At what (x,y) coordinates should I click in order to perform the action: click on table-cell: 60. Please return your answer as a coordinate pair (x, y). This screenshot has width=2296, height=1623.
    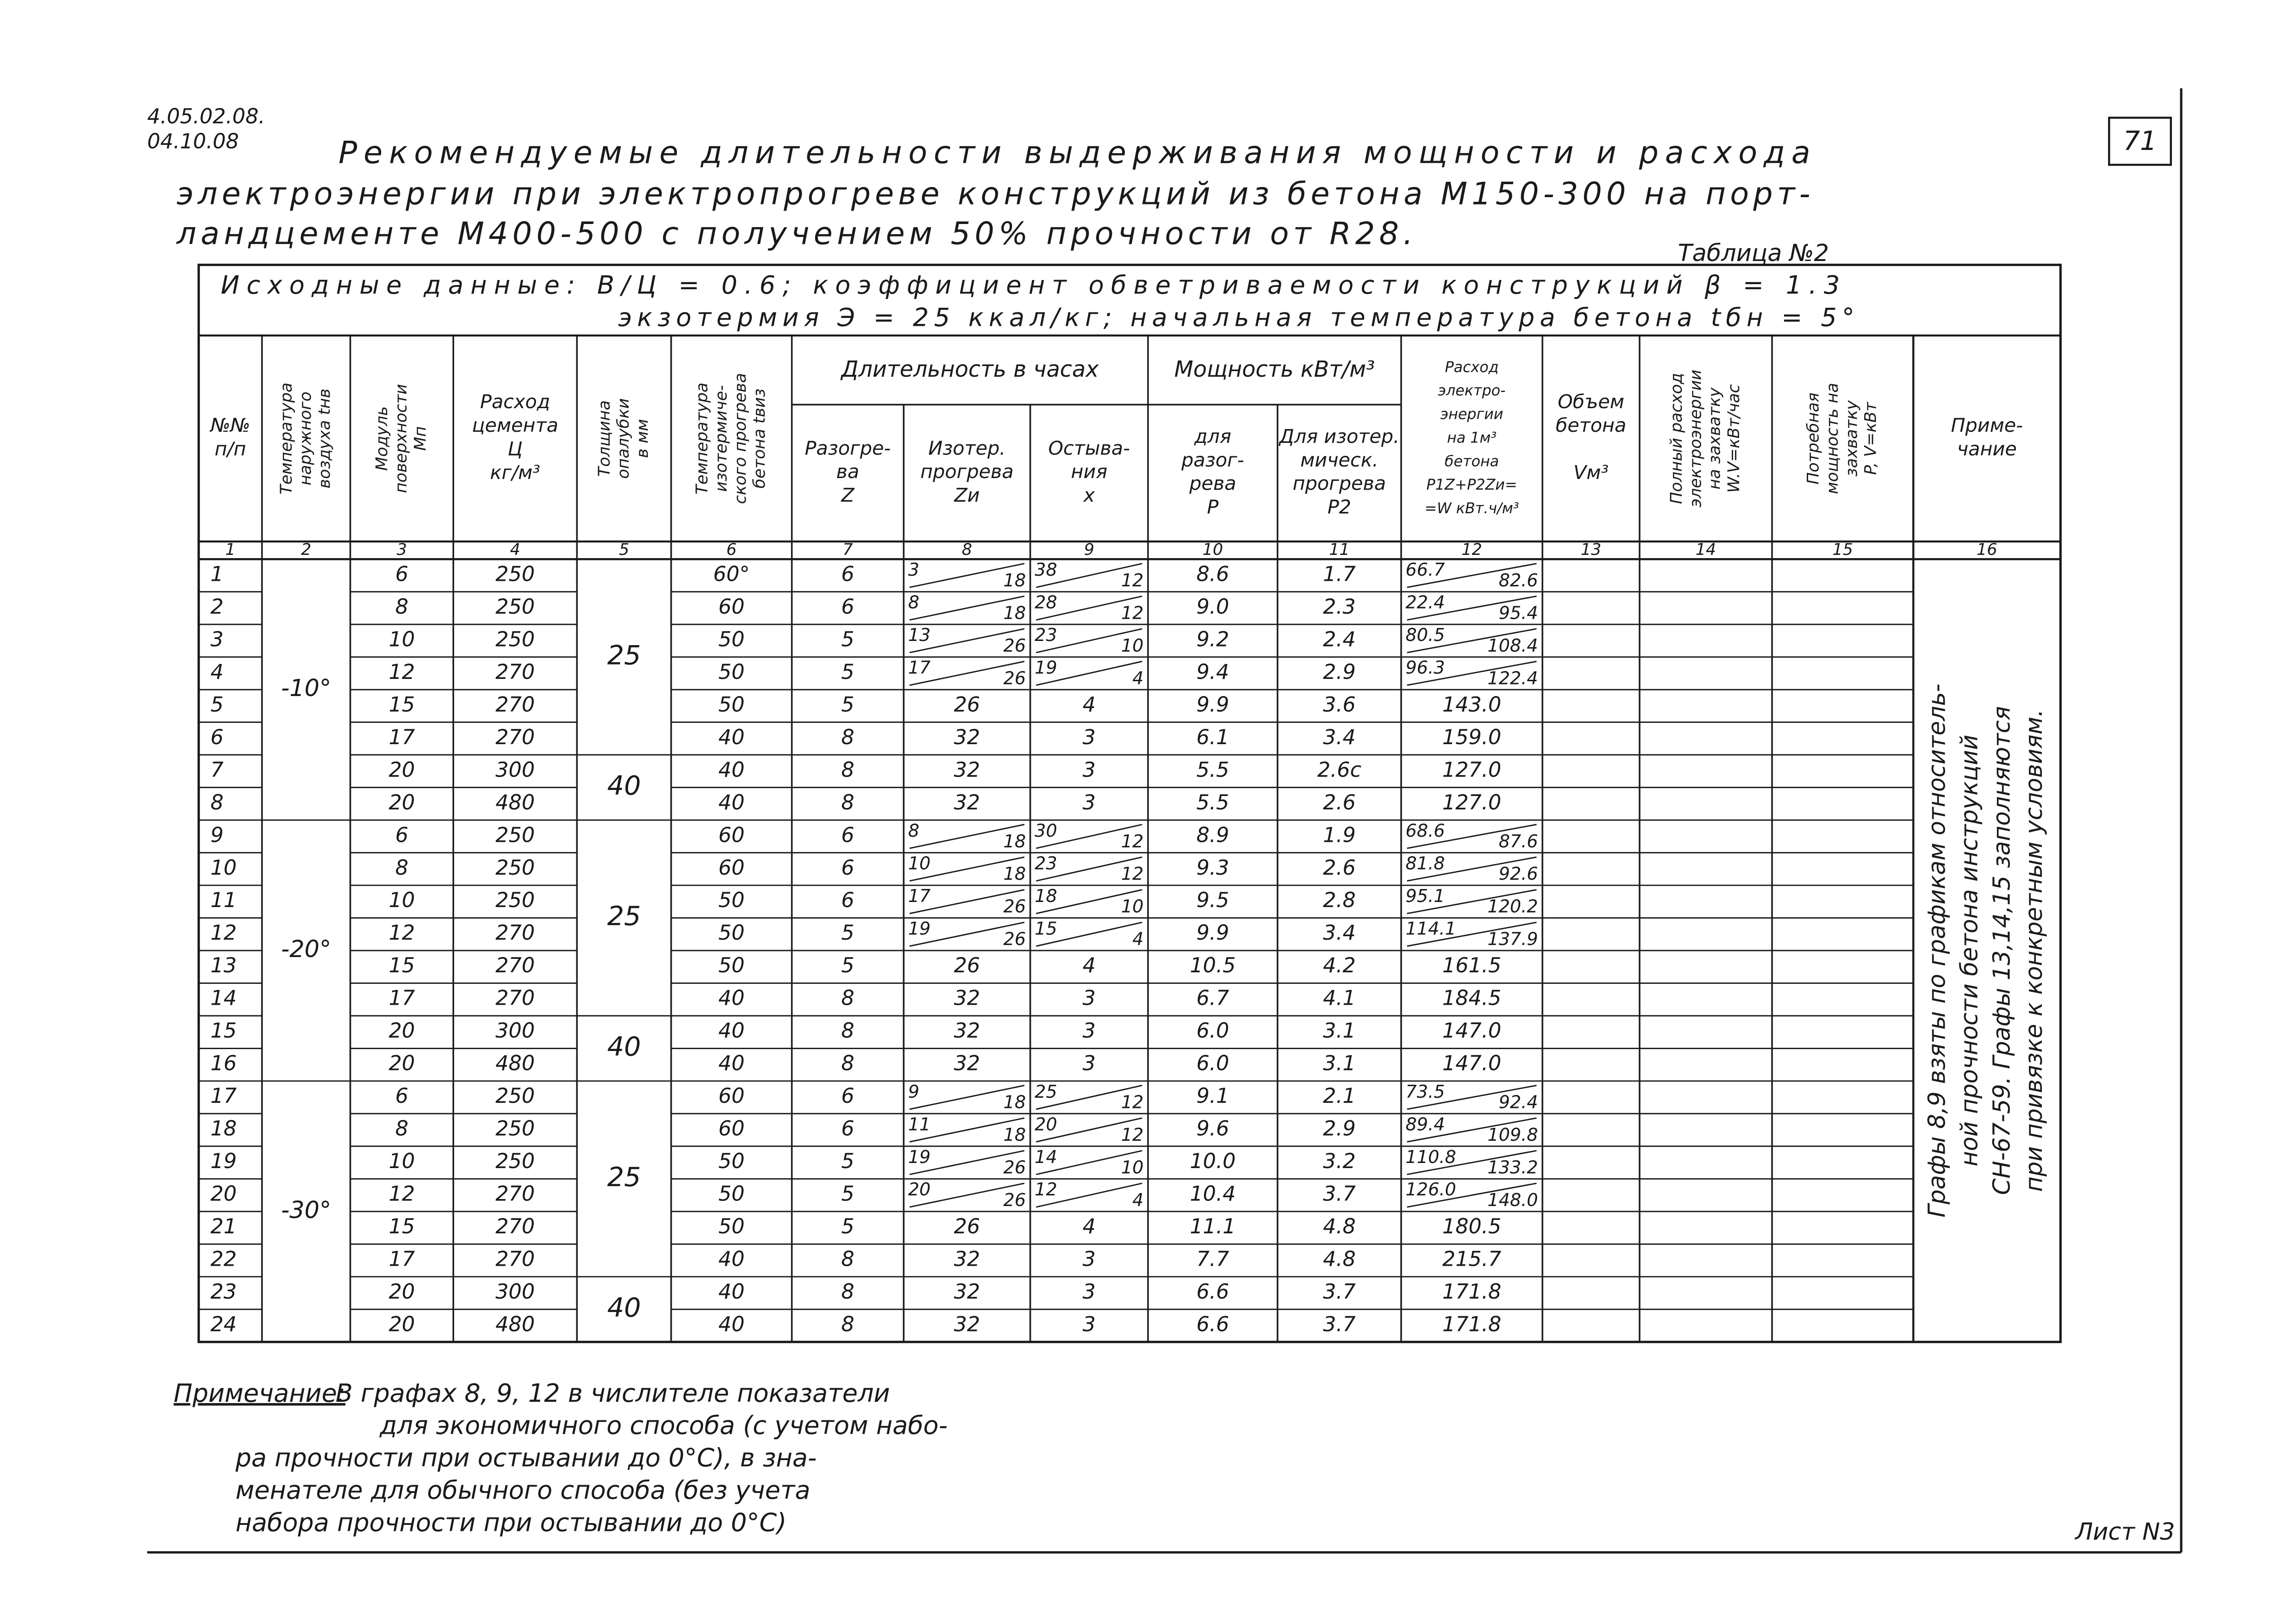
    Looking at the image, I should click on (731, 1129).